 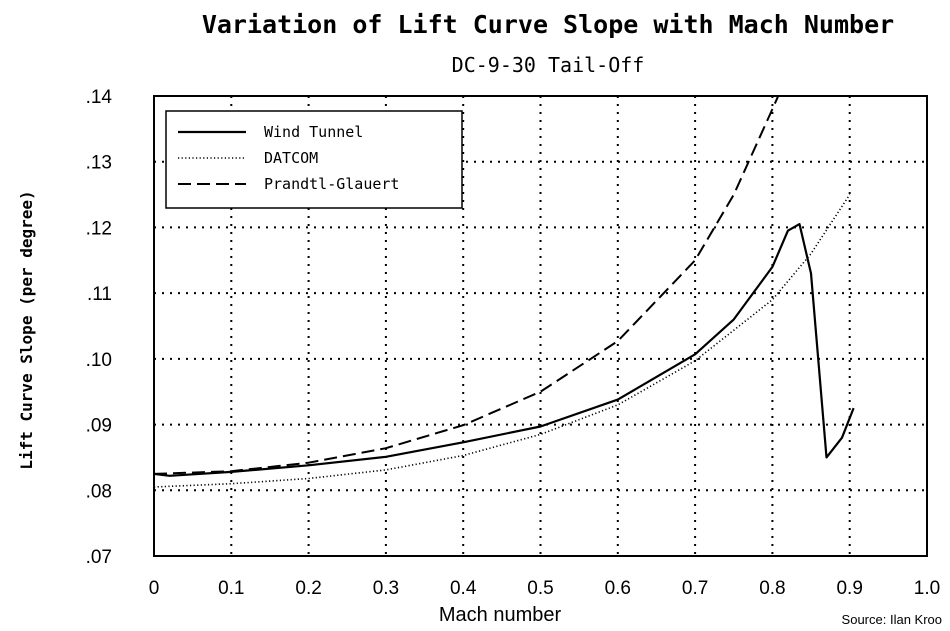 What do you see at coordinates (772, 588) in the screenshot?
I see `x-tick-label: 0.8` at bounding box center [772, 588].